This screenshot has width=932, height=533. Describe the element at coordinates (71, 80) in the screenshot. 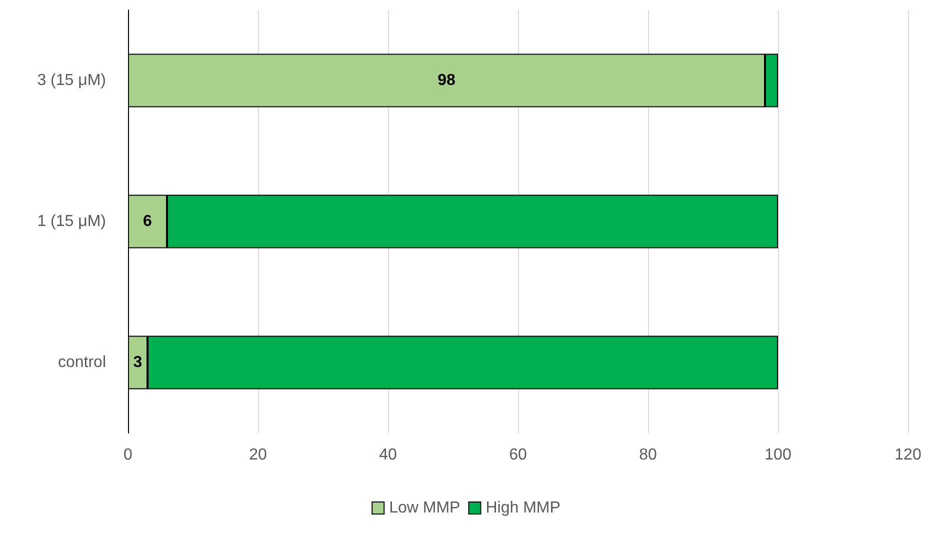

I see `y-tick-label: 3 (15 μM)` at that location.